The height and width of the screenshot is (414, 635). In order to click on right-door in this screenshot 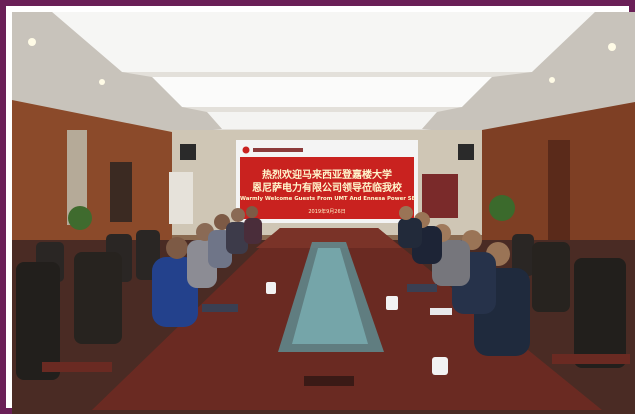, I will do `click(559, 192)`.